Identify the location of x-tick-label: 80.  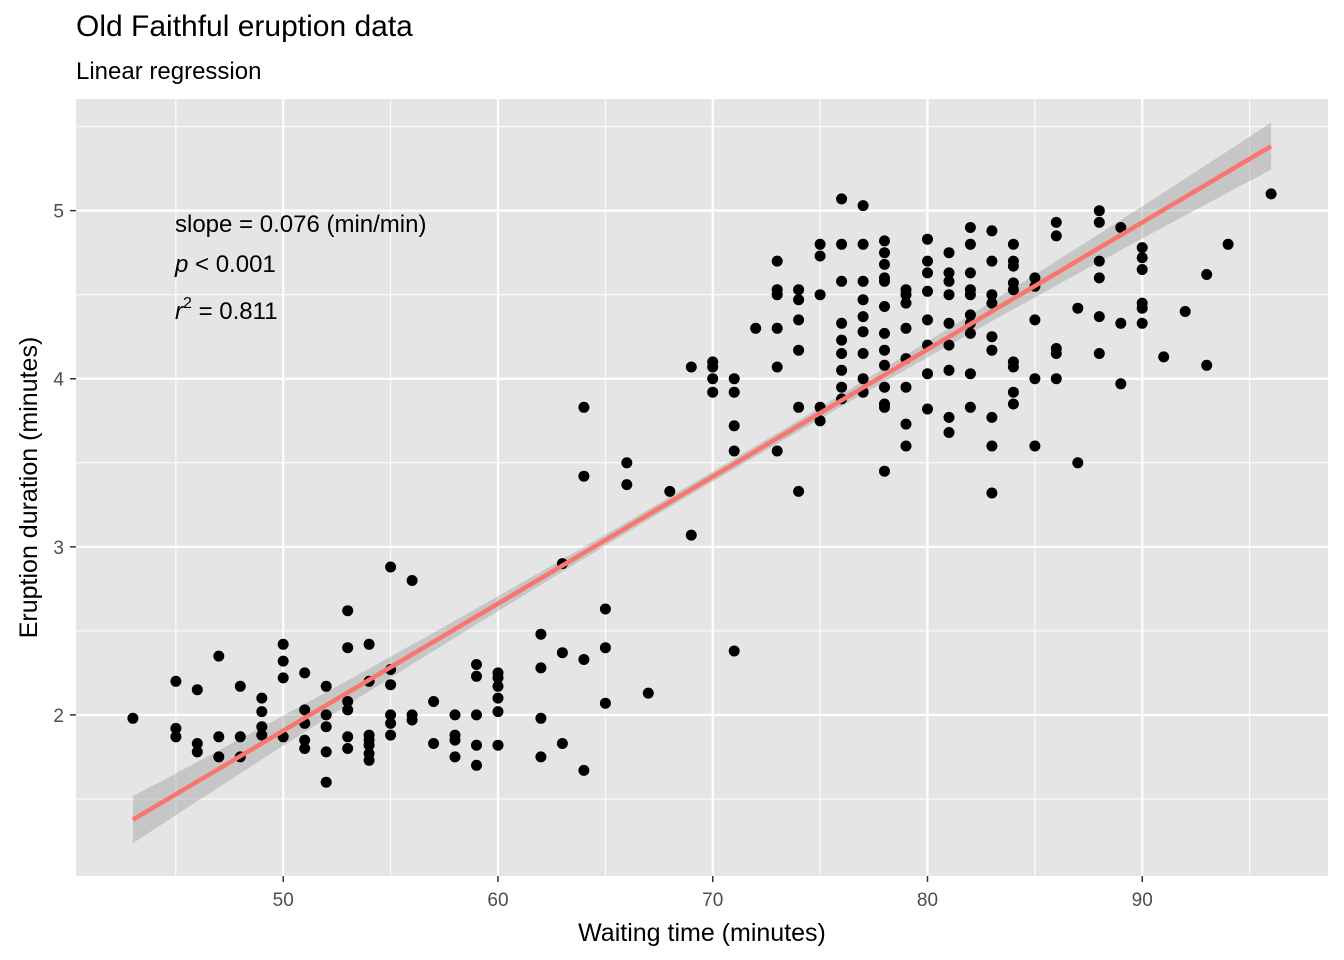
(927, 900).